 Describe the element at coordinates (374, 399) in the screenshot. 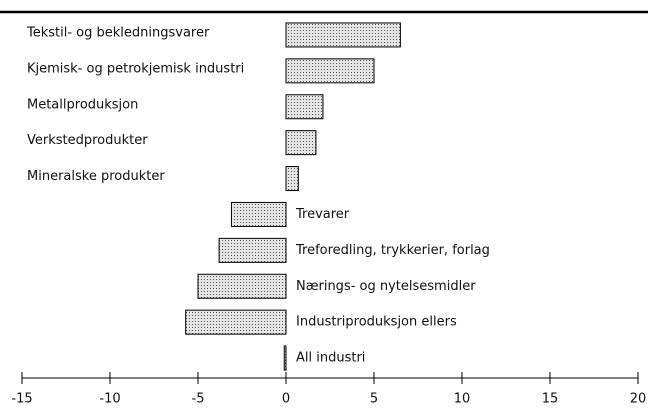

I see `x-tick-label: 5` at that location.